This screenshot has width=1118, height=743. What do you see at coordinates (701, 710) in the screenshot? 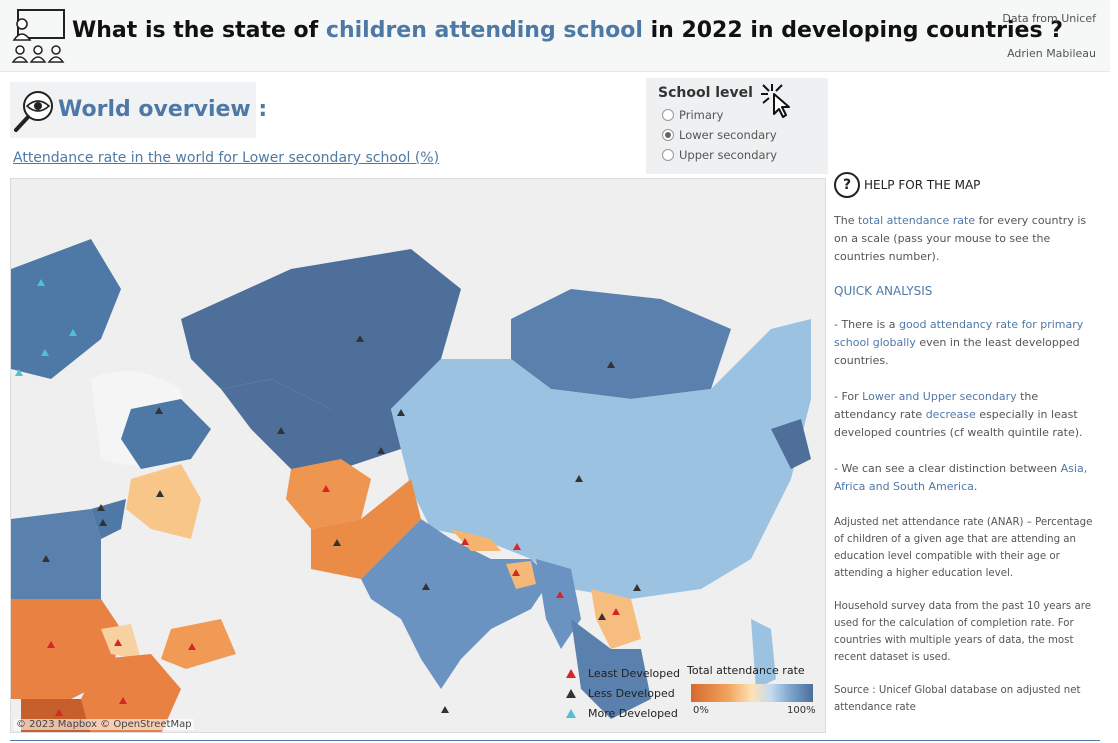
I see `gradient-low-label: 0%` at bounding box center [701, 710].